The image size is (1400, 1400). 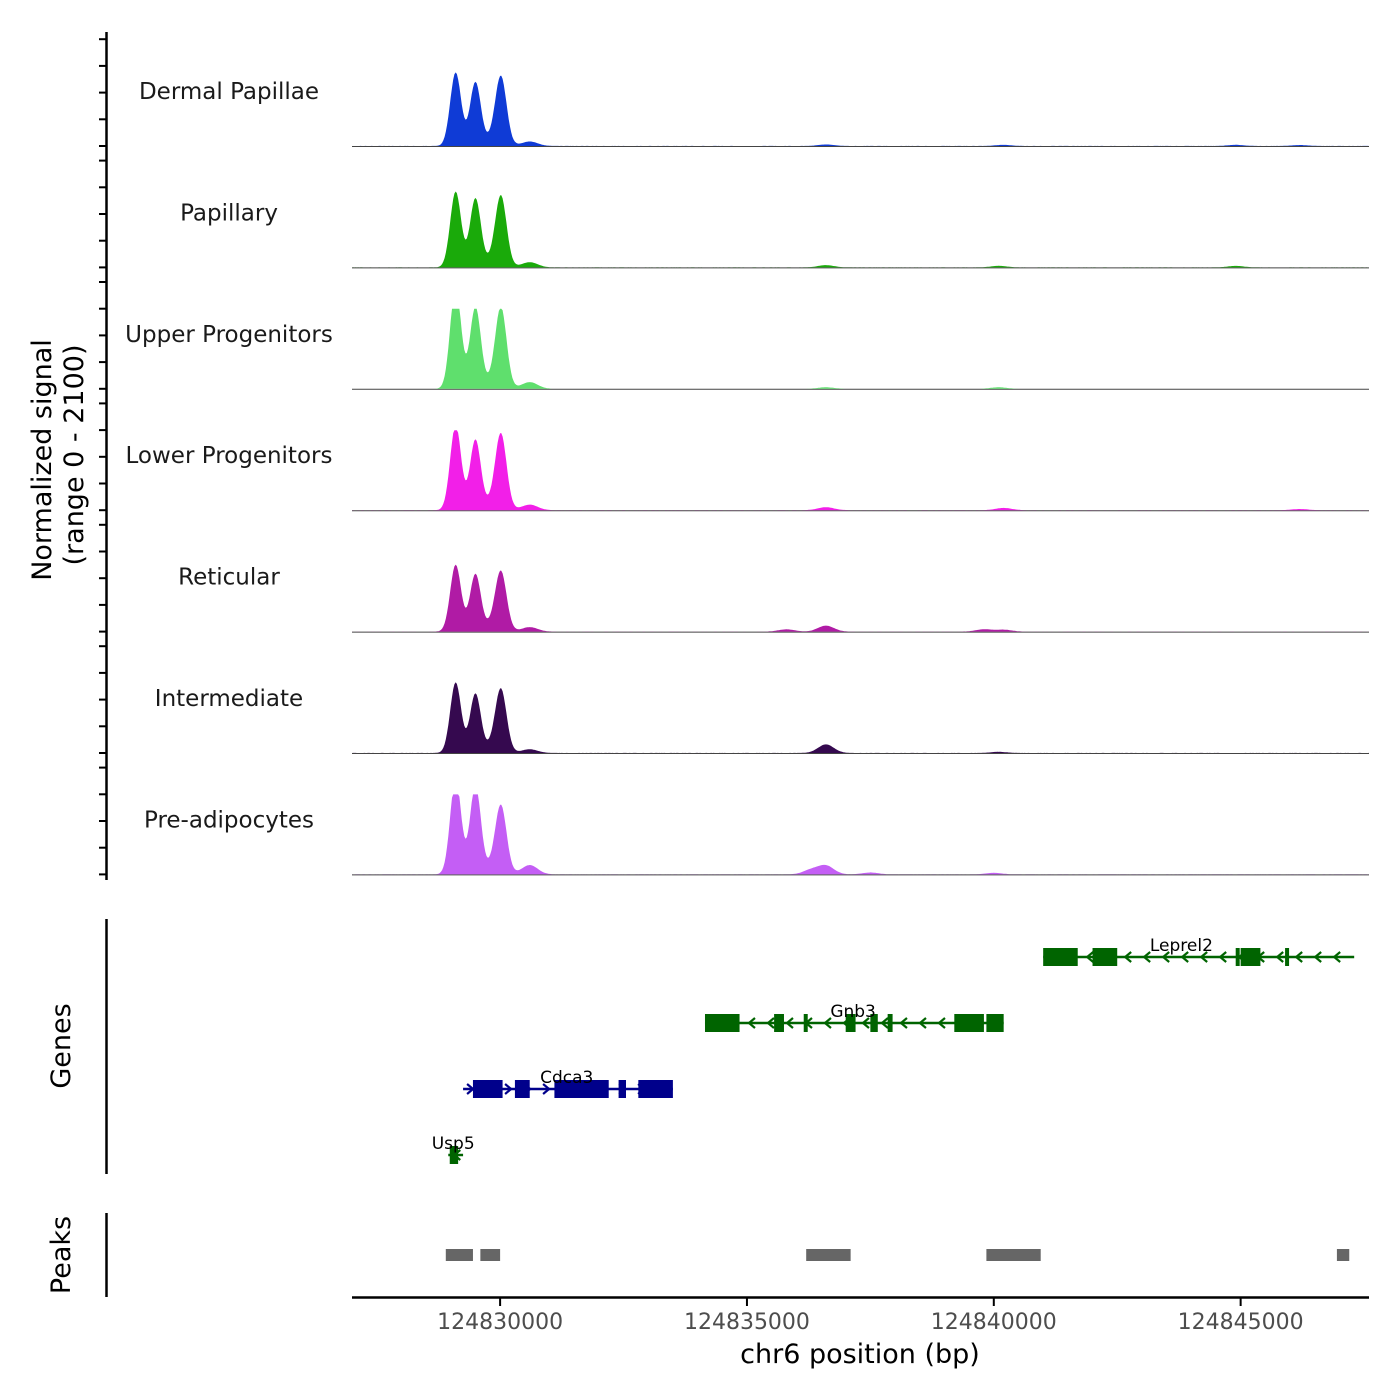 I want to click on track-label: Upper Progenitors, so click(x=229, y=335).